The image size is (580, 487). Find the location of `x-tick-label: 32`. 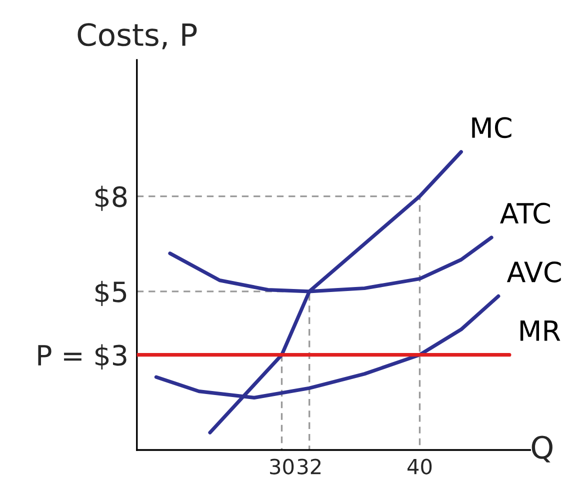

x-tick-label: 32 is located at coordinates (309, 466).